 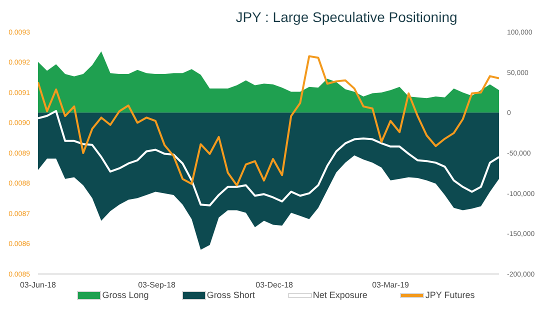 What do you see at coordinates (275, 285) in the screenshot?
I see `x-tick-label: 03-Dec-18` at bounding box center [275, 285].